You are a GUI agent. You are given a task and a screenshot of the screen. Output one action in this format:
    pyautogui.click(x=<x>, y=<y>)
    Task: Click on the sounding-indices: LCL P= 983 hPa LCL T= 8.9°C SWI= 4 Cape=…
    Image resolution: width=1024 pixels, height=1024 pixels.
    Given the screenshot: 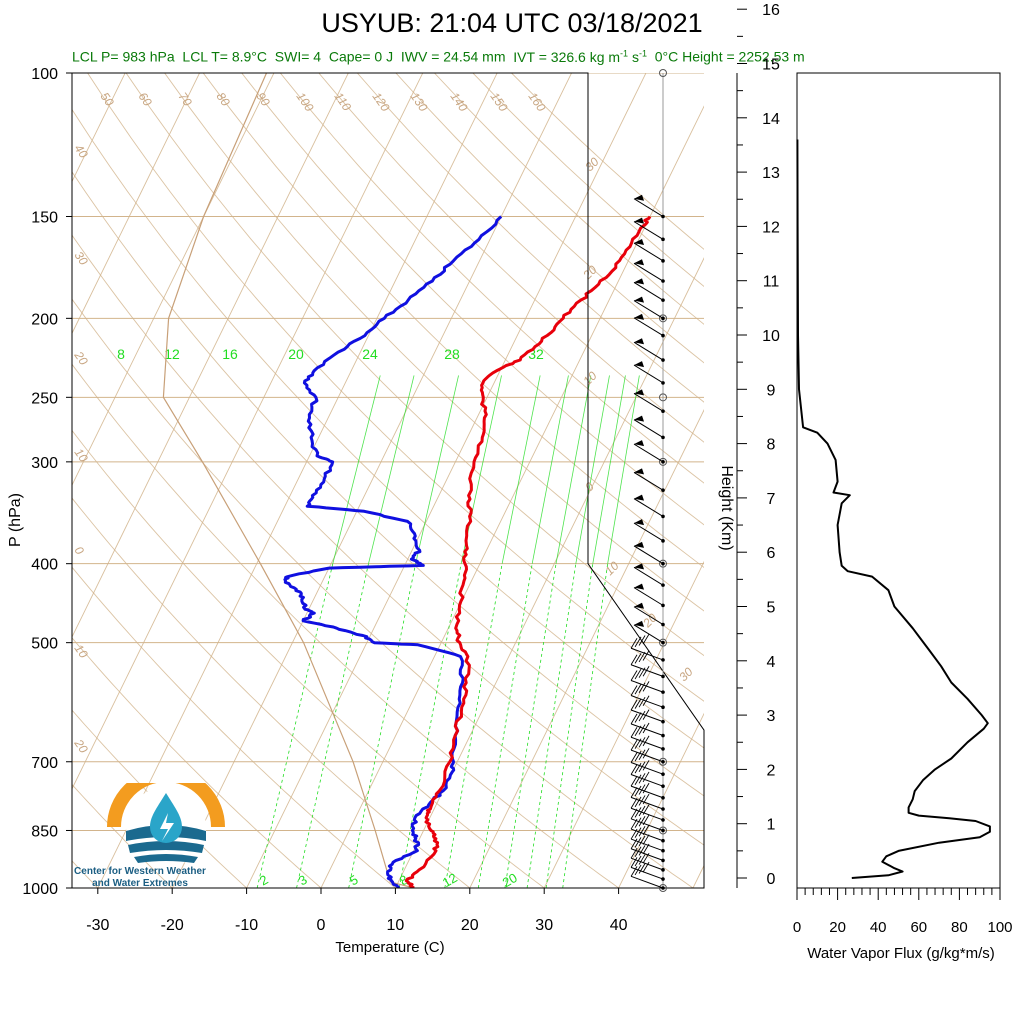 What is the action you would take?
    pyautogui.click(x=438, y=56)
    